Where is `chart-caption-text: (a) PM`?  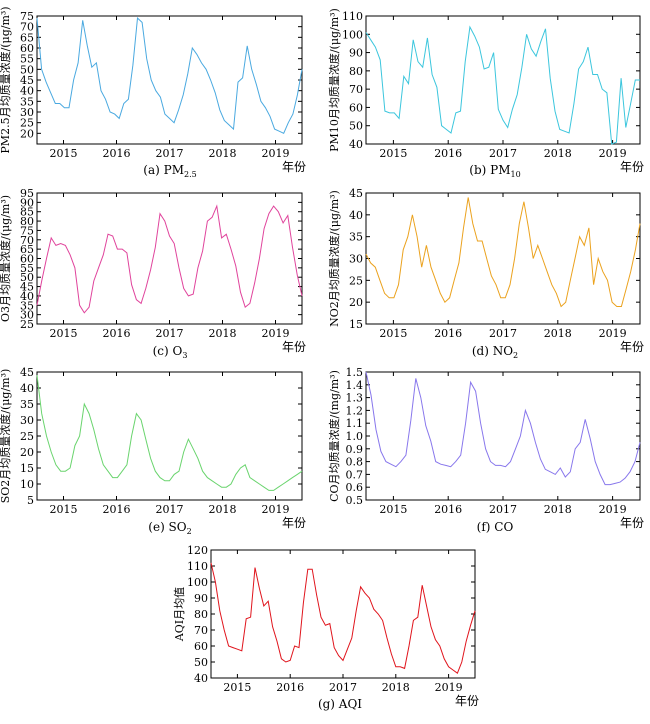 chart-caption-text: (a) PM is located at coordinates (163, 170).